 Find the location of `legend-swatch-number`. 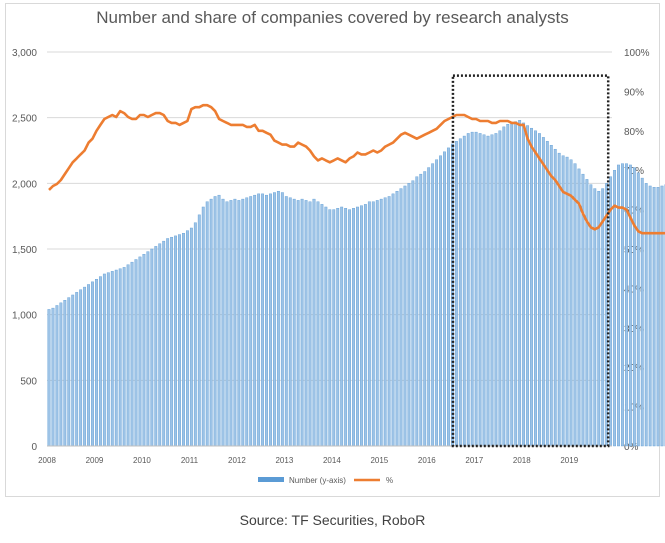

legend-swatch-number is located at coordinates (271, 479).